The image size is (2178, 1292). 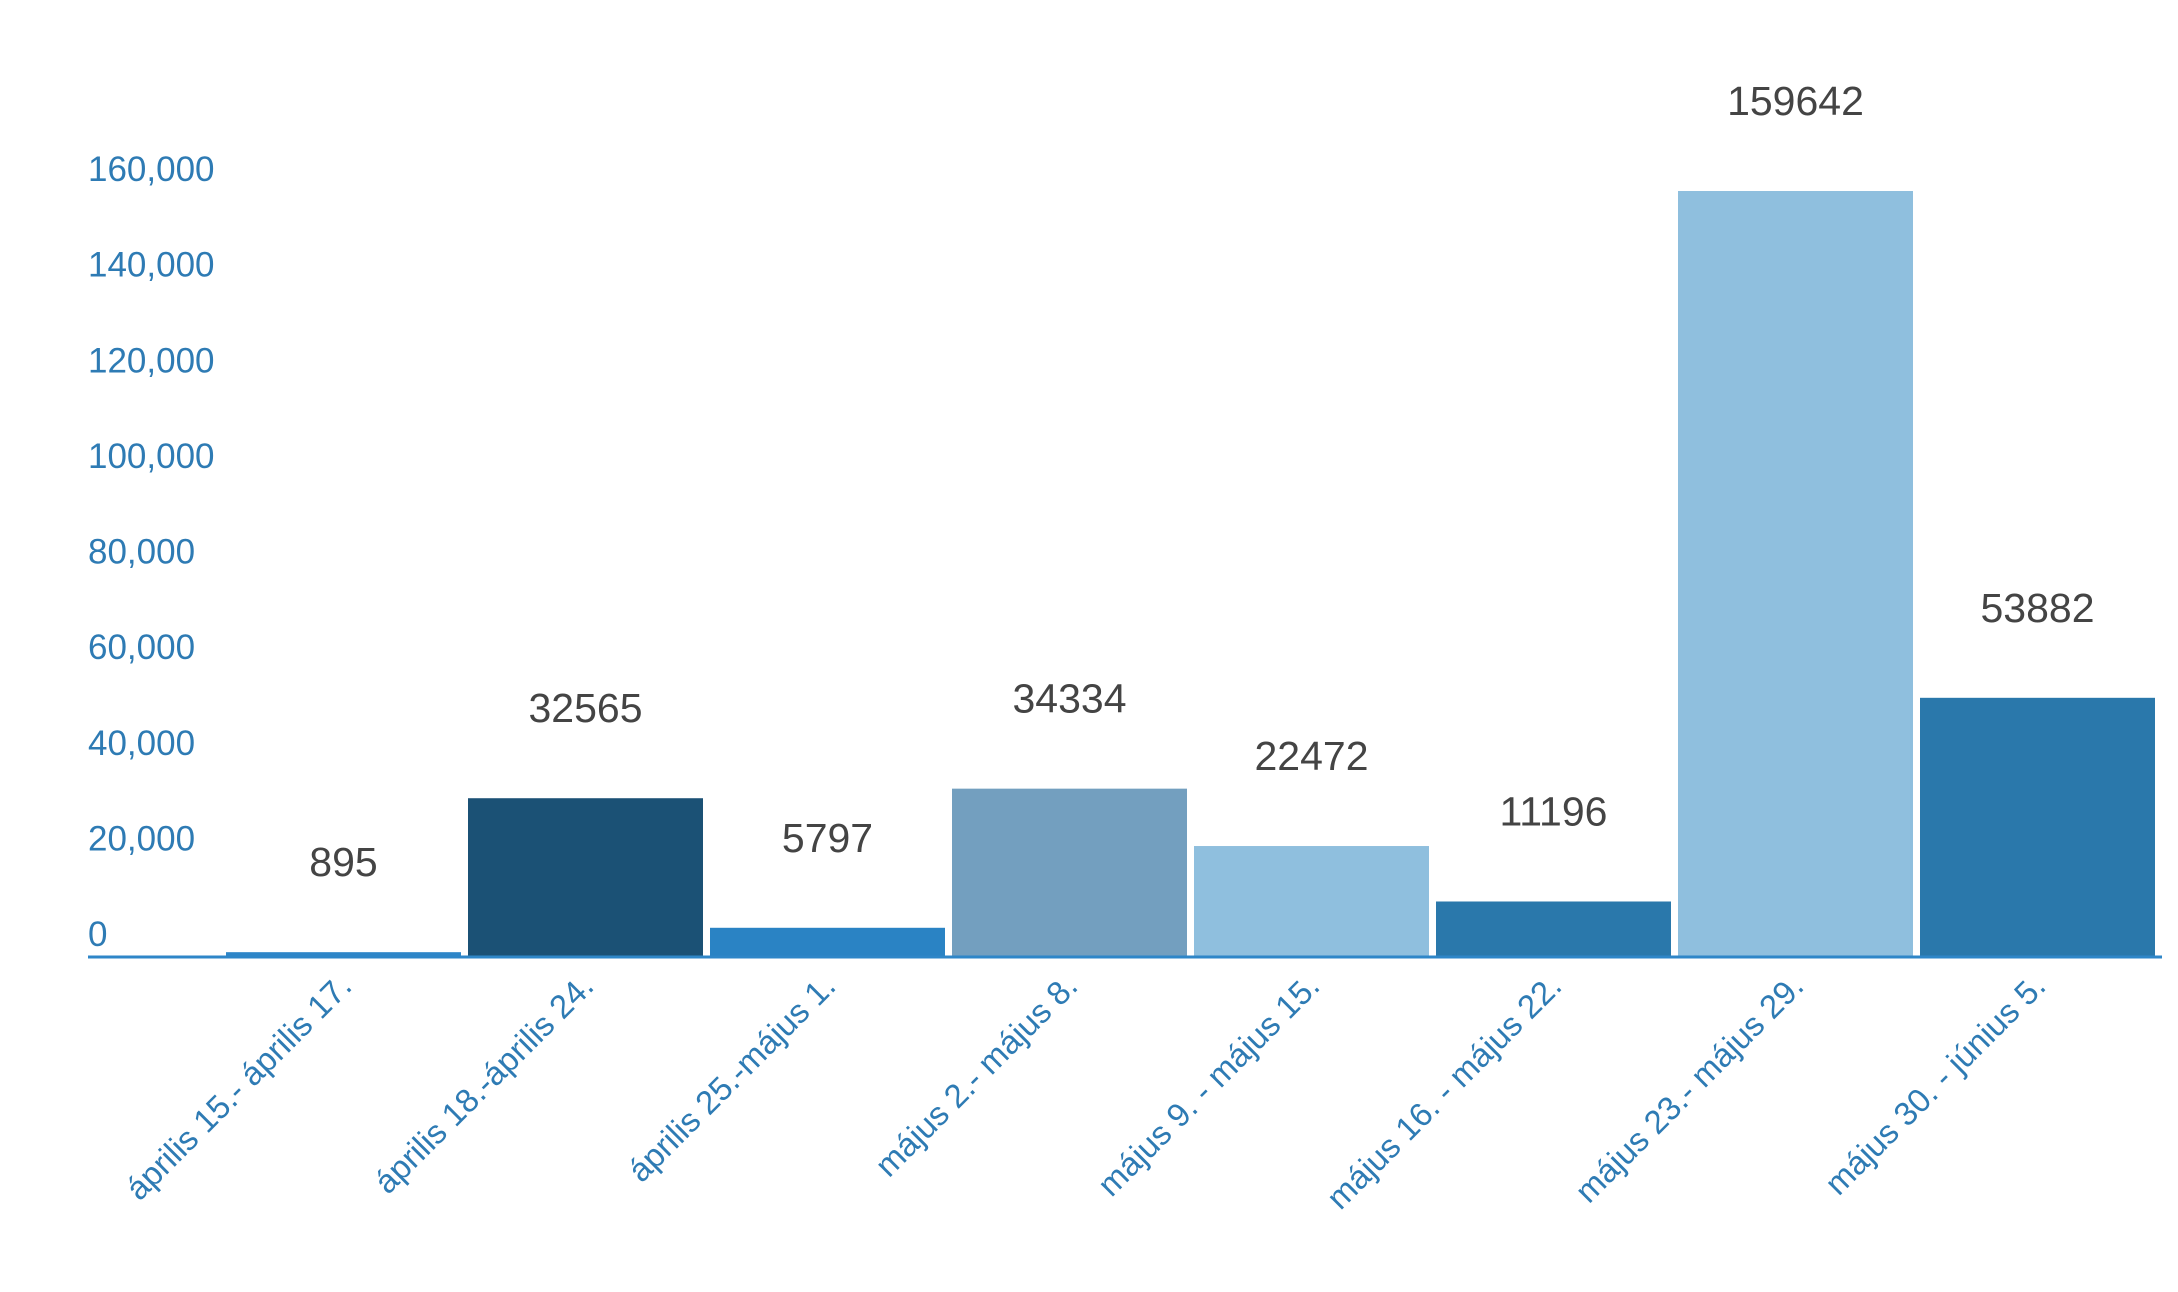 What do you see at coordinates (1443, 1091) in the screenshot?
I see `x-tick-label: május 16. - május 22.` at bounding box center [1443, 1091].